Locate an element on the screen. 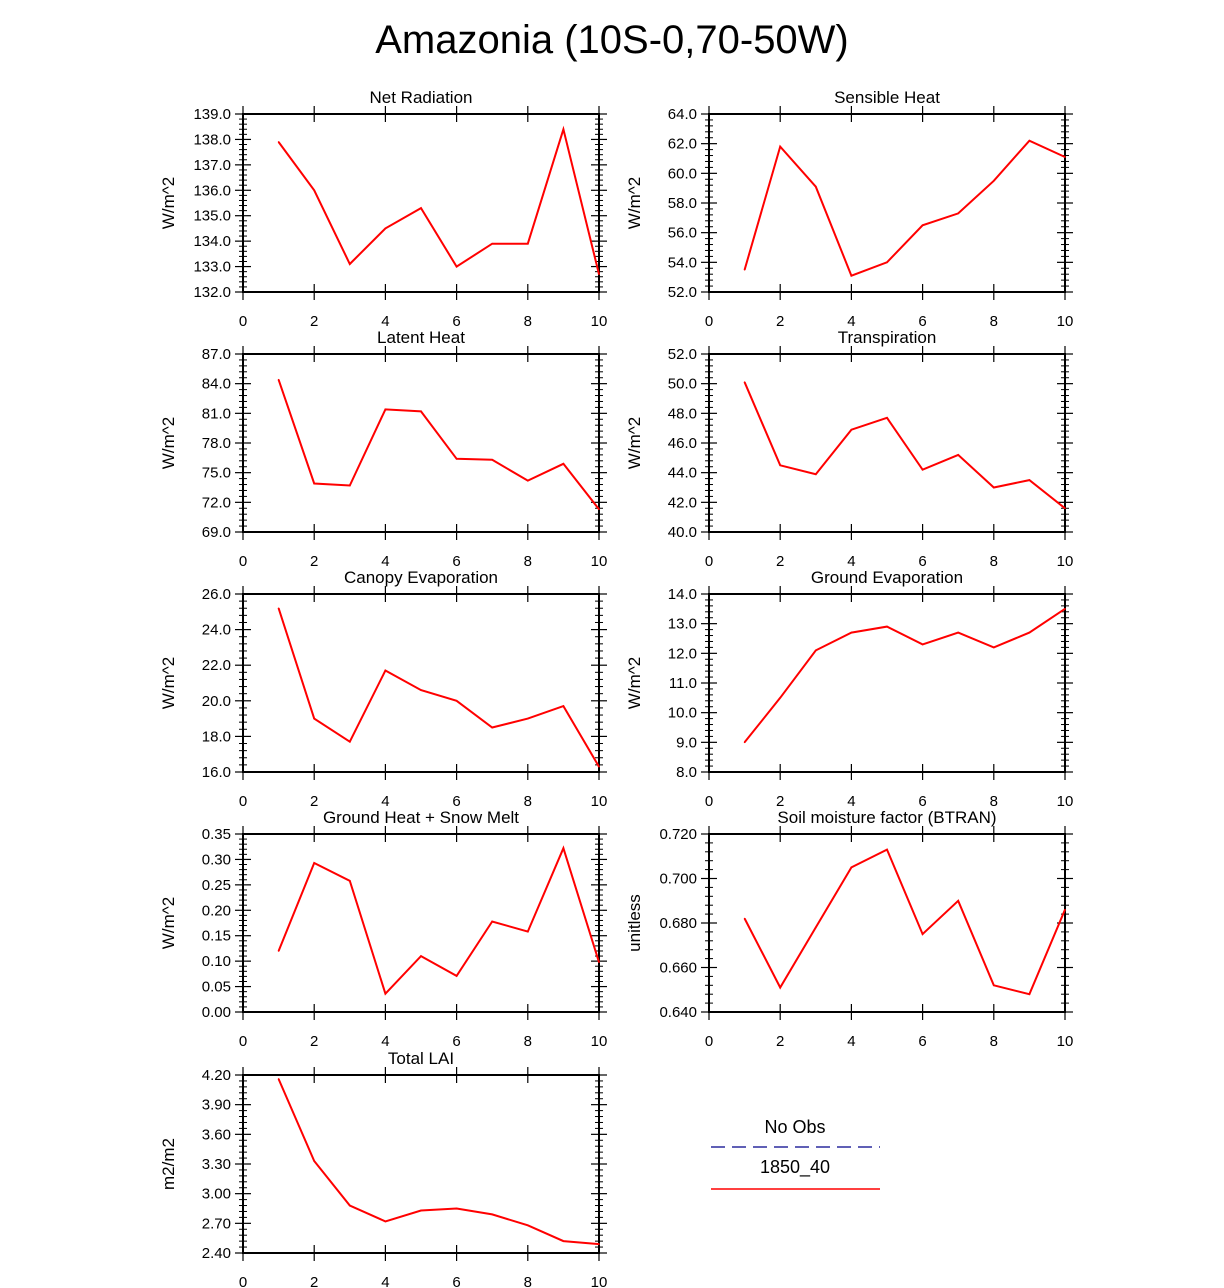 The height and width of the screenshot is (1288, 1224). y-tick-label: 87.0 is located at coordinates (216, 354).